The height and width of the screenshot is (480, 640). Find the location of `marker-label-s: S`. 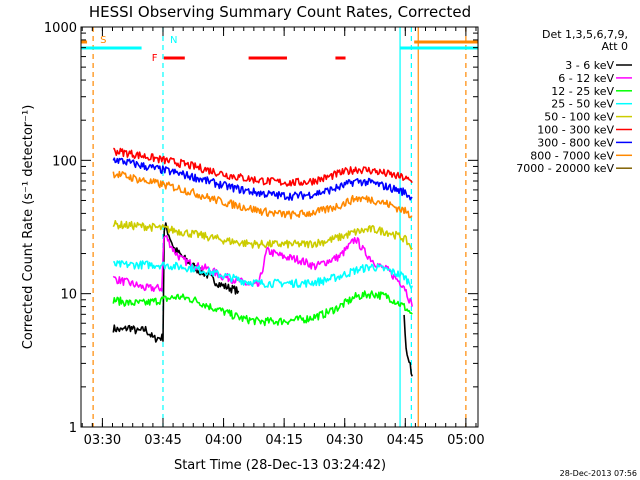

marker-label-s: S is located at coordinates (103, 40).